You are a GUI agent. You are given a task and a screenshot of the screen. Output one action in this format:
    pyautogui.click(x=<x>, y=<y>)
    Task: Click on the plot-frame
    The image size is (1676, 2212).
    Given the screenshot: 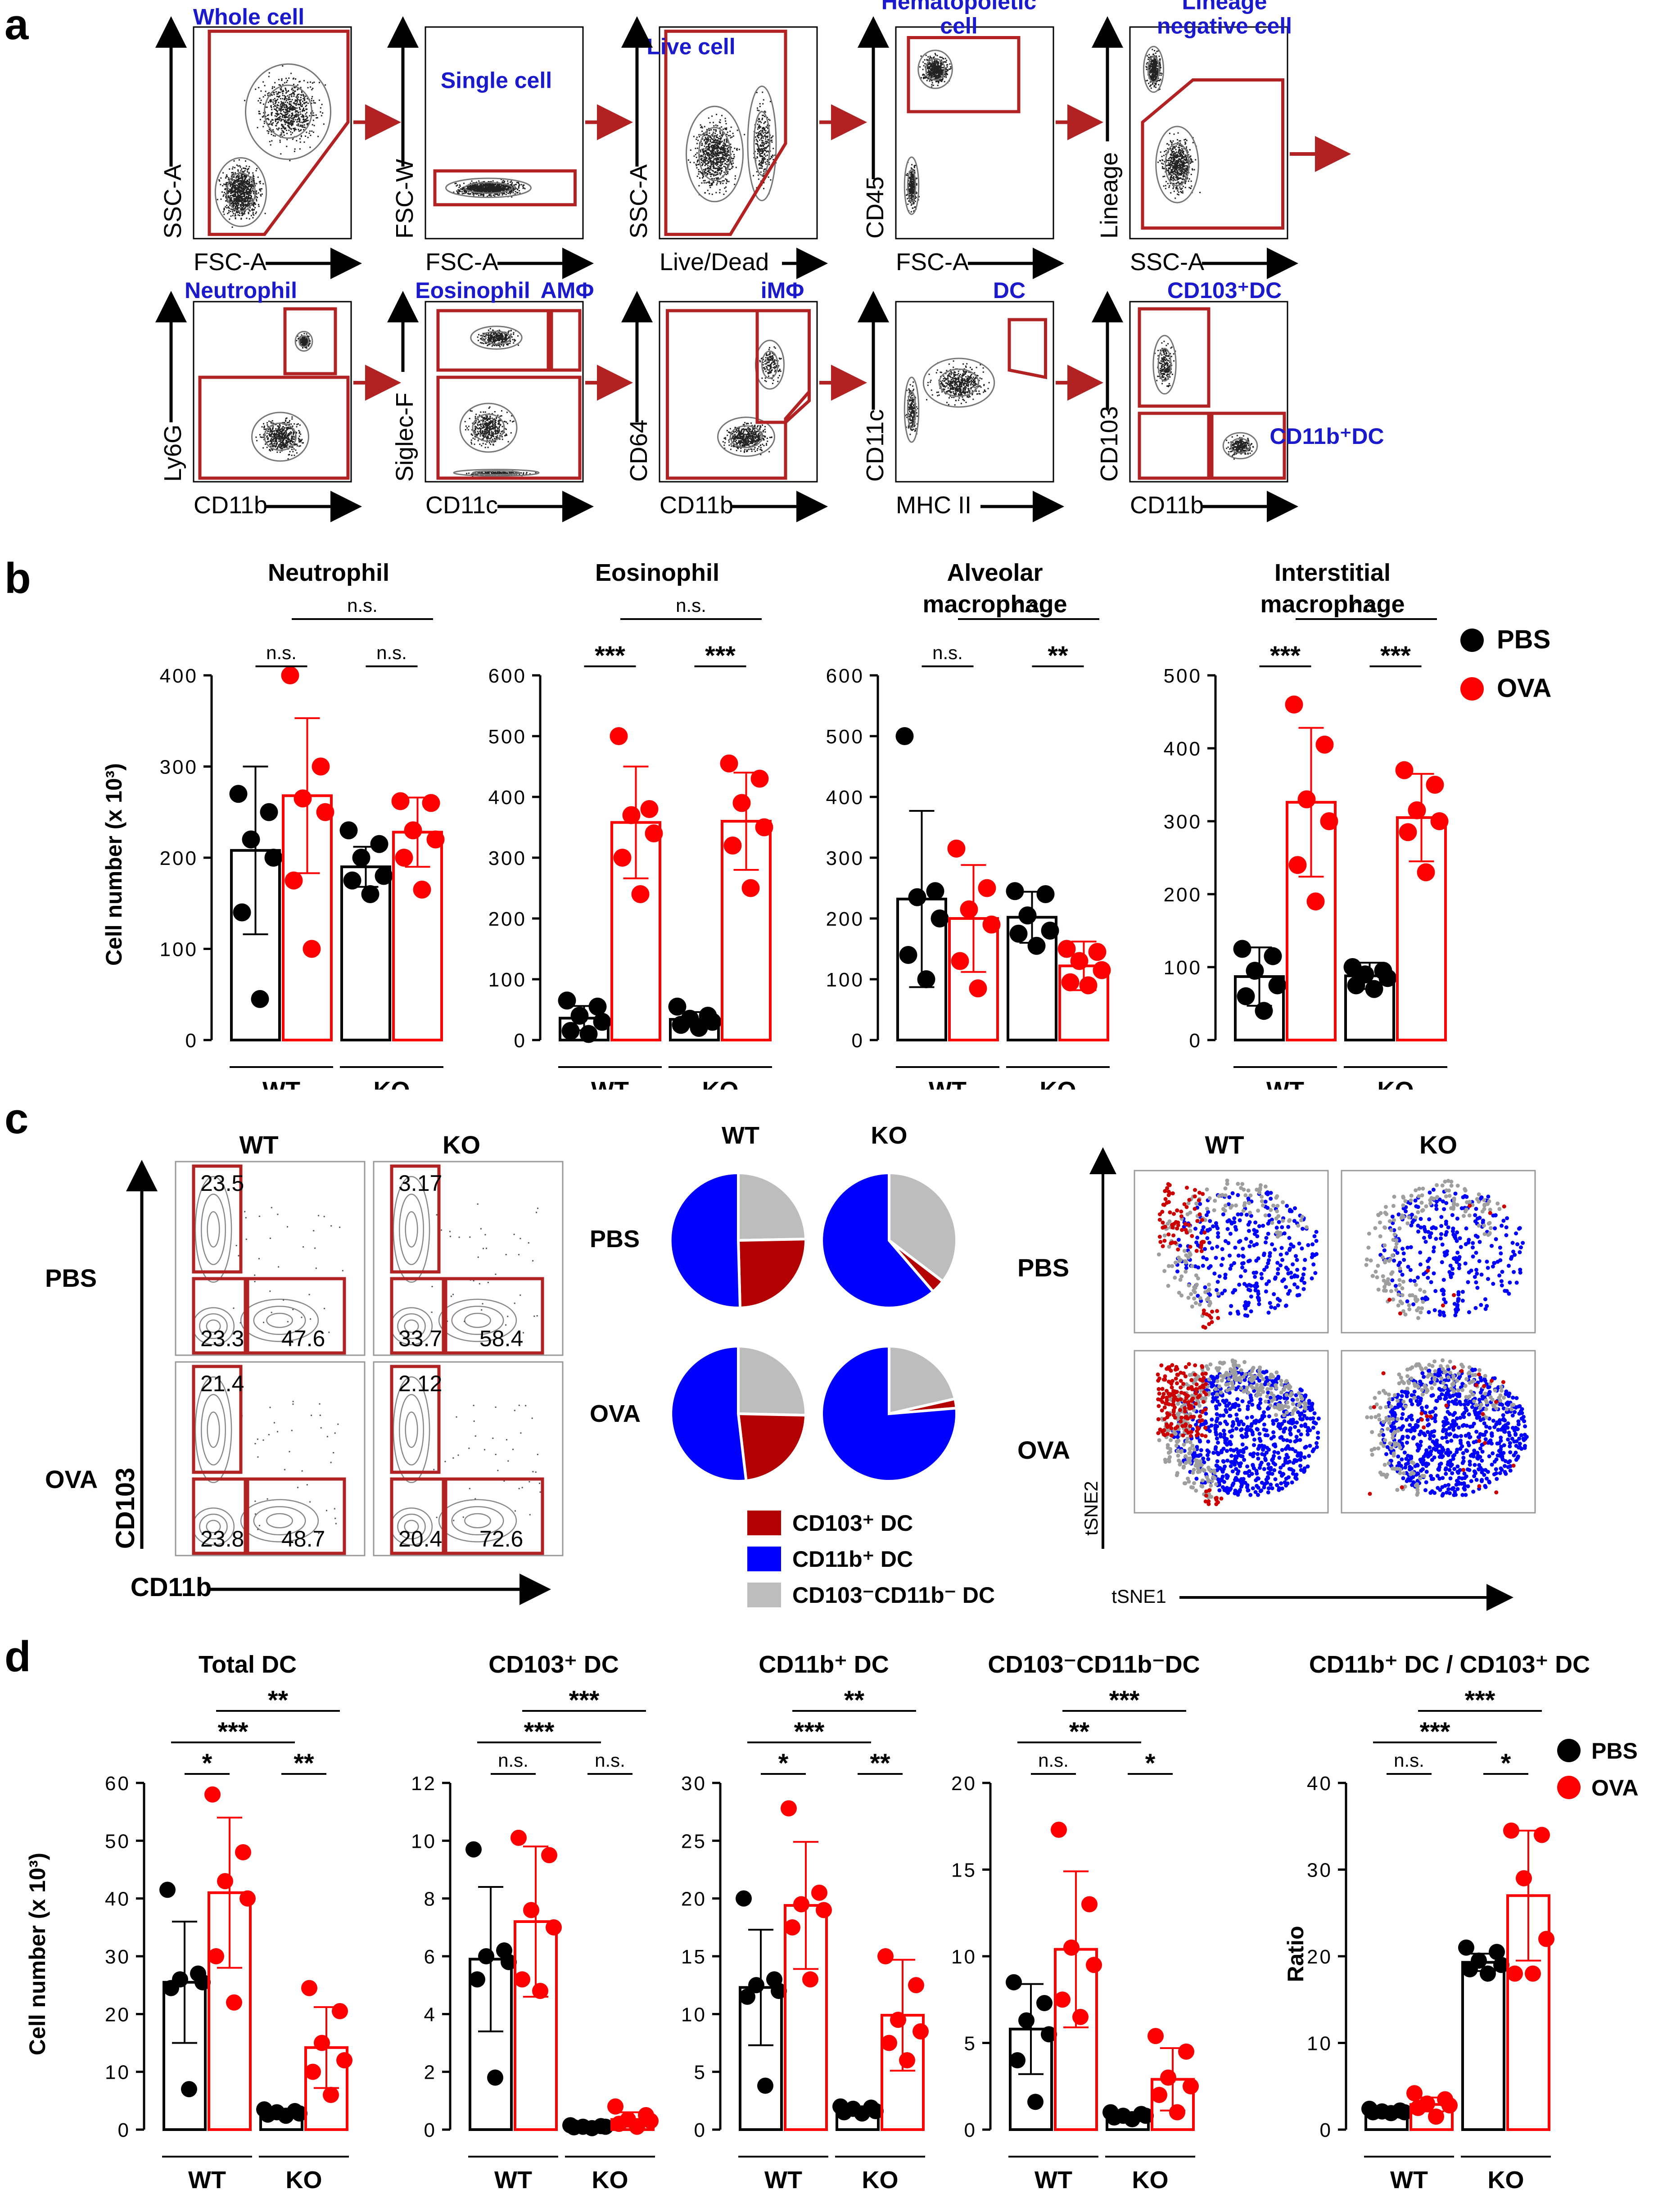 What is the action you would take?
    pyautogui.click(x=738, y=133)
    